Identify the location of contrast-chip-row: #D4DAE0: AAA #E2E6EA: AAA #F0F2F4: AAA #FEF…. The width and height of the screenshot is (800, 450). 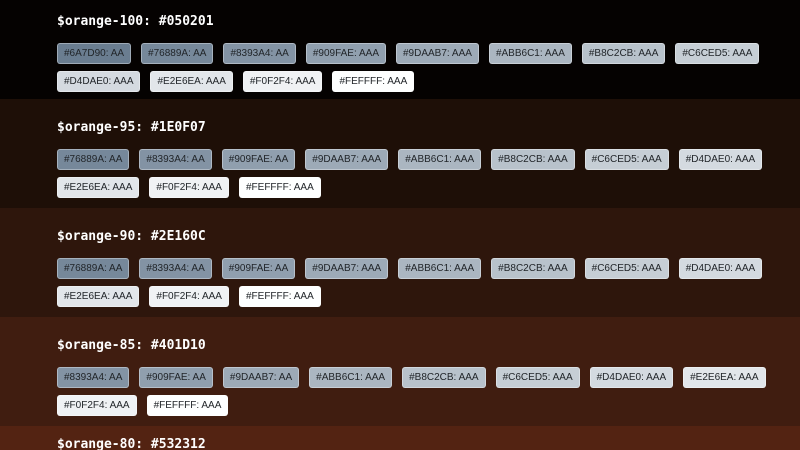
(418, 81).